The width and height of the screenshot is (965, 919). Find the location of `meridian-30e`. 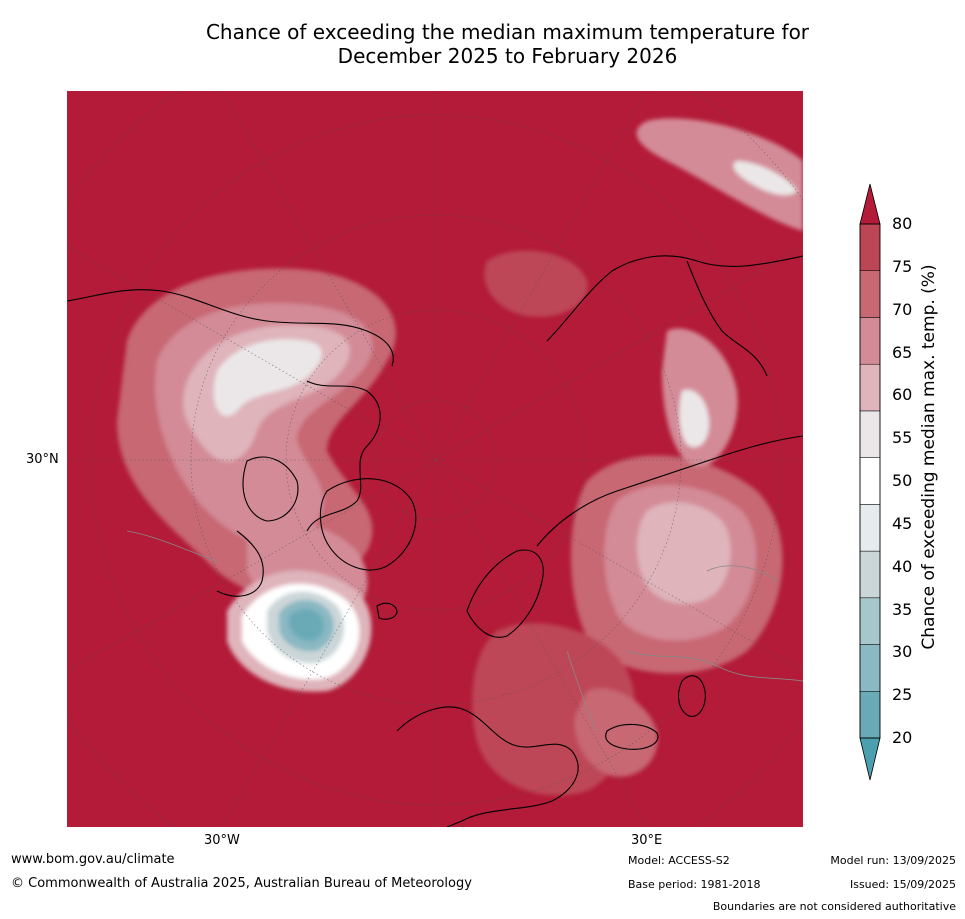

meridian-30e is located at coordinates (541, 643).